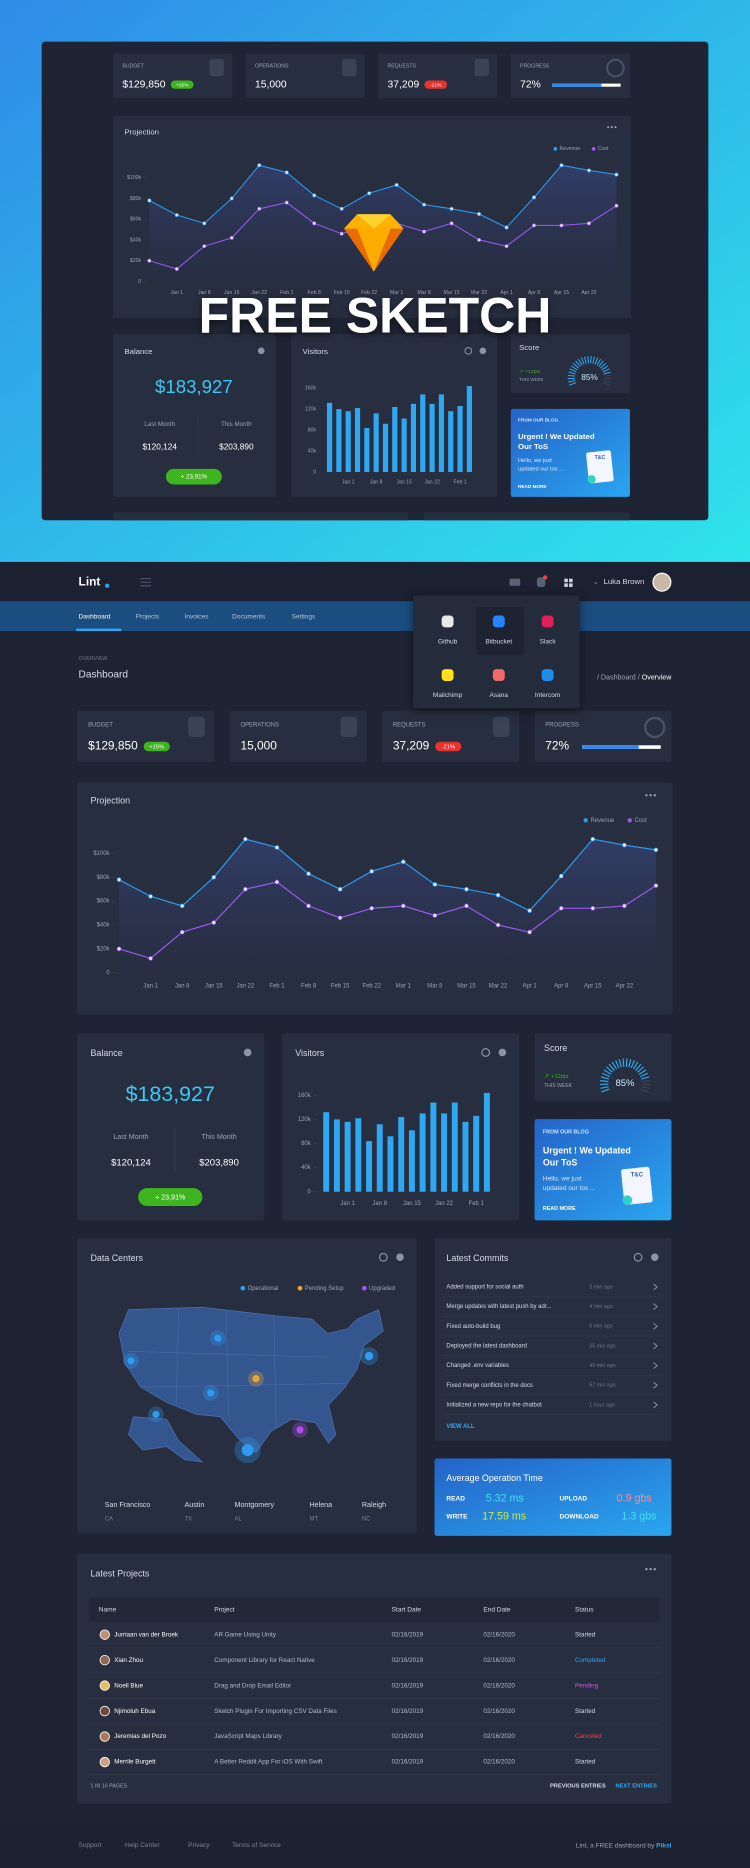  Describe the element at coordinates (486, 1347) in the screenshot. I see `commit-message: Deployed the latest dashboard` at that location.